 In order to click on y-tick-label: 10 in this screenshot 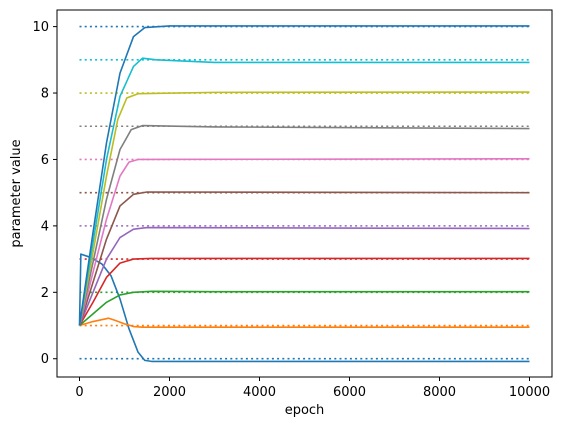, I will do `click(40, 27)`.